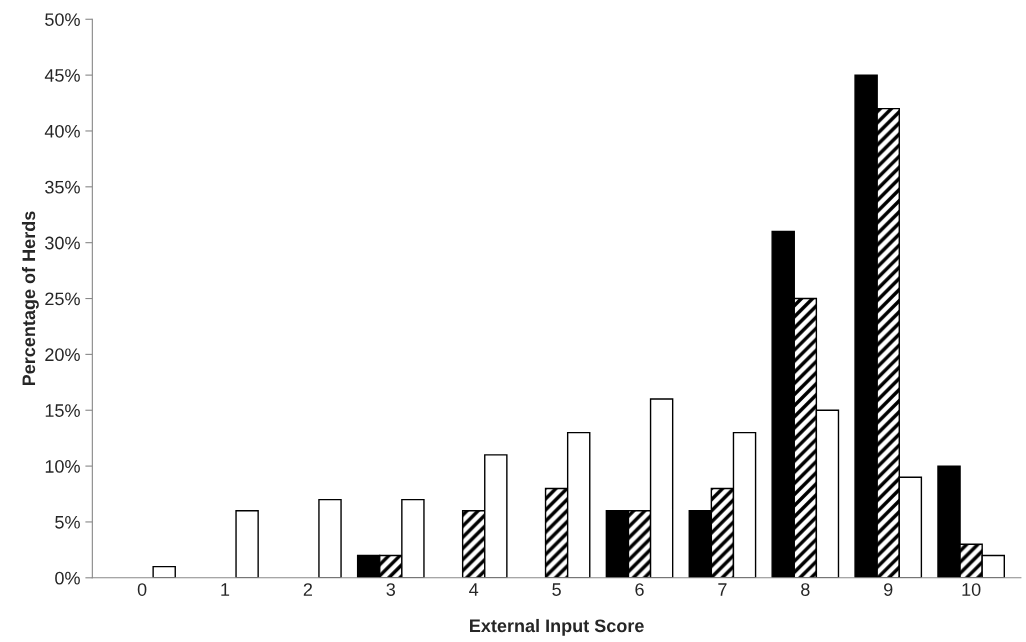 The width and height of the screenshot is (1026, 642). Describe the element at coordinates (888, 589) in the screenshot. I see `x-tick-label: 9` at that location.